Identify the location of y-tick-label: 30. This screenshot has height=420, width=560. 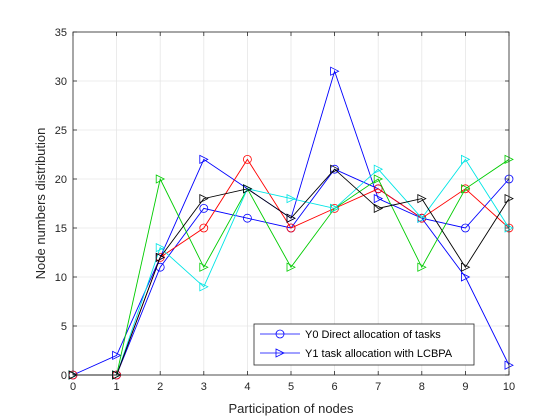
(61, 82).